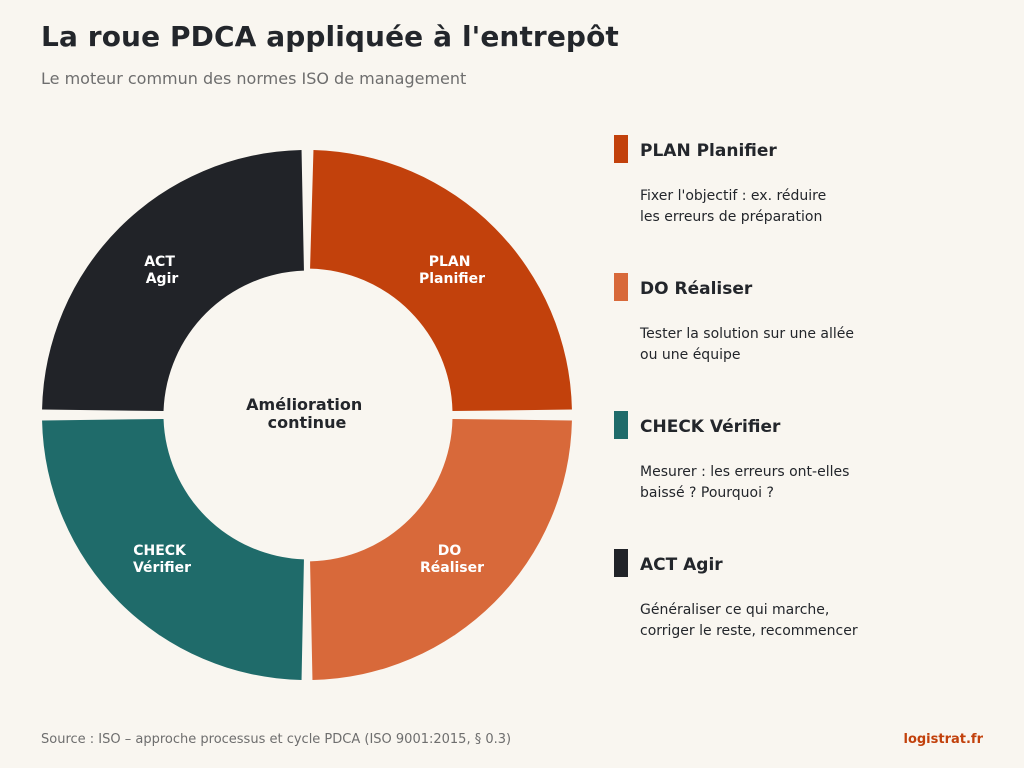 The height and width of the screenshot is (768, 1024). What do you see at coordinates (452, 568) in the screenshot?
I see `do-label-verb: Réaliser` at bounding box center [452, 568].